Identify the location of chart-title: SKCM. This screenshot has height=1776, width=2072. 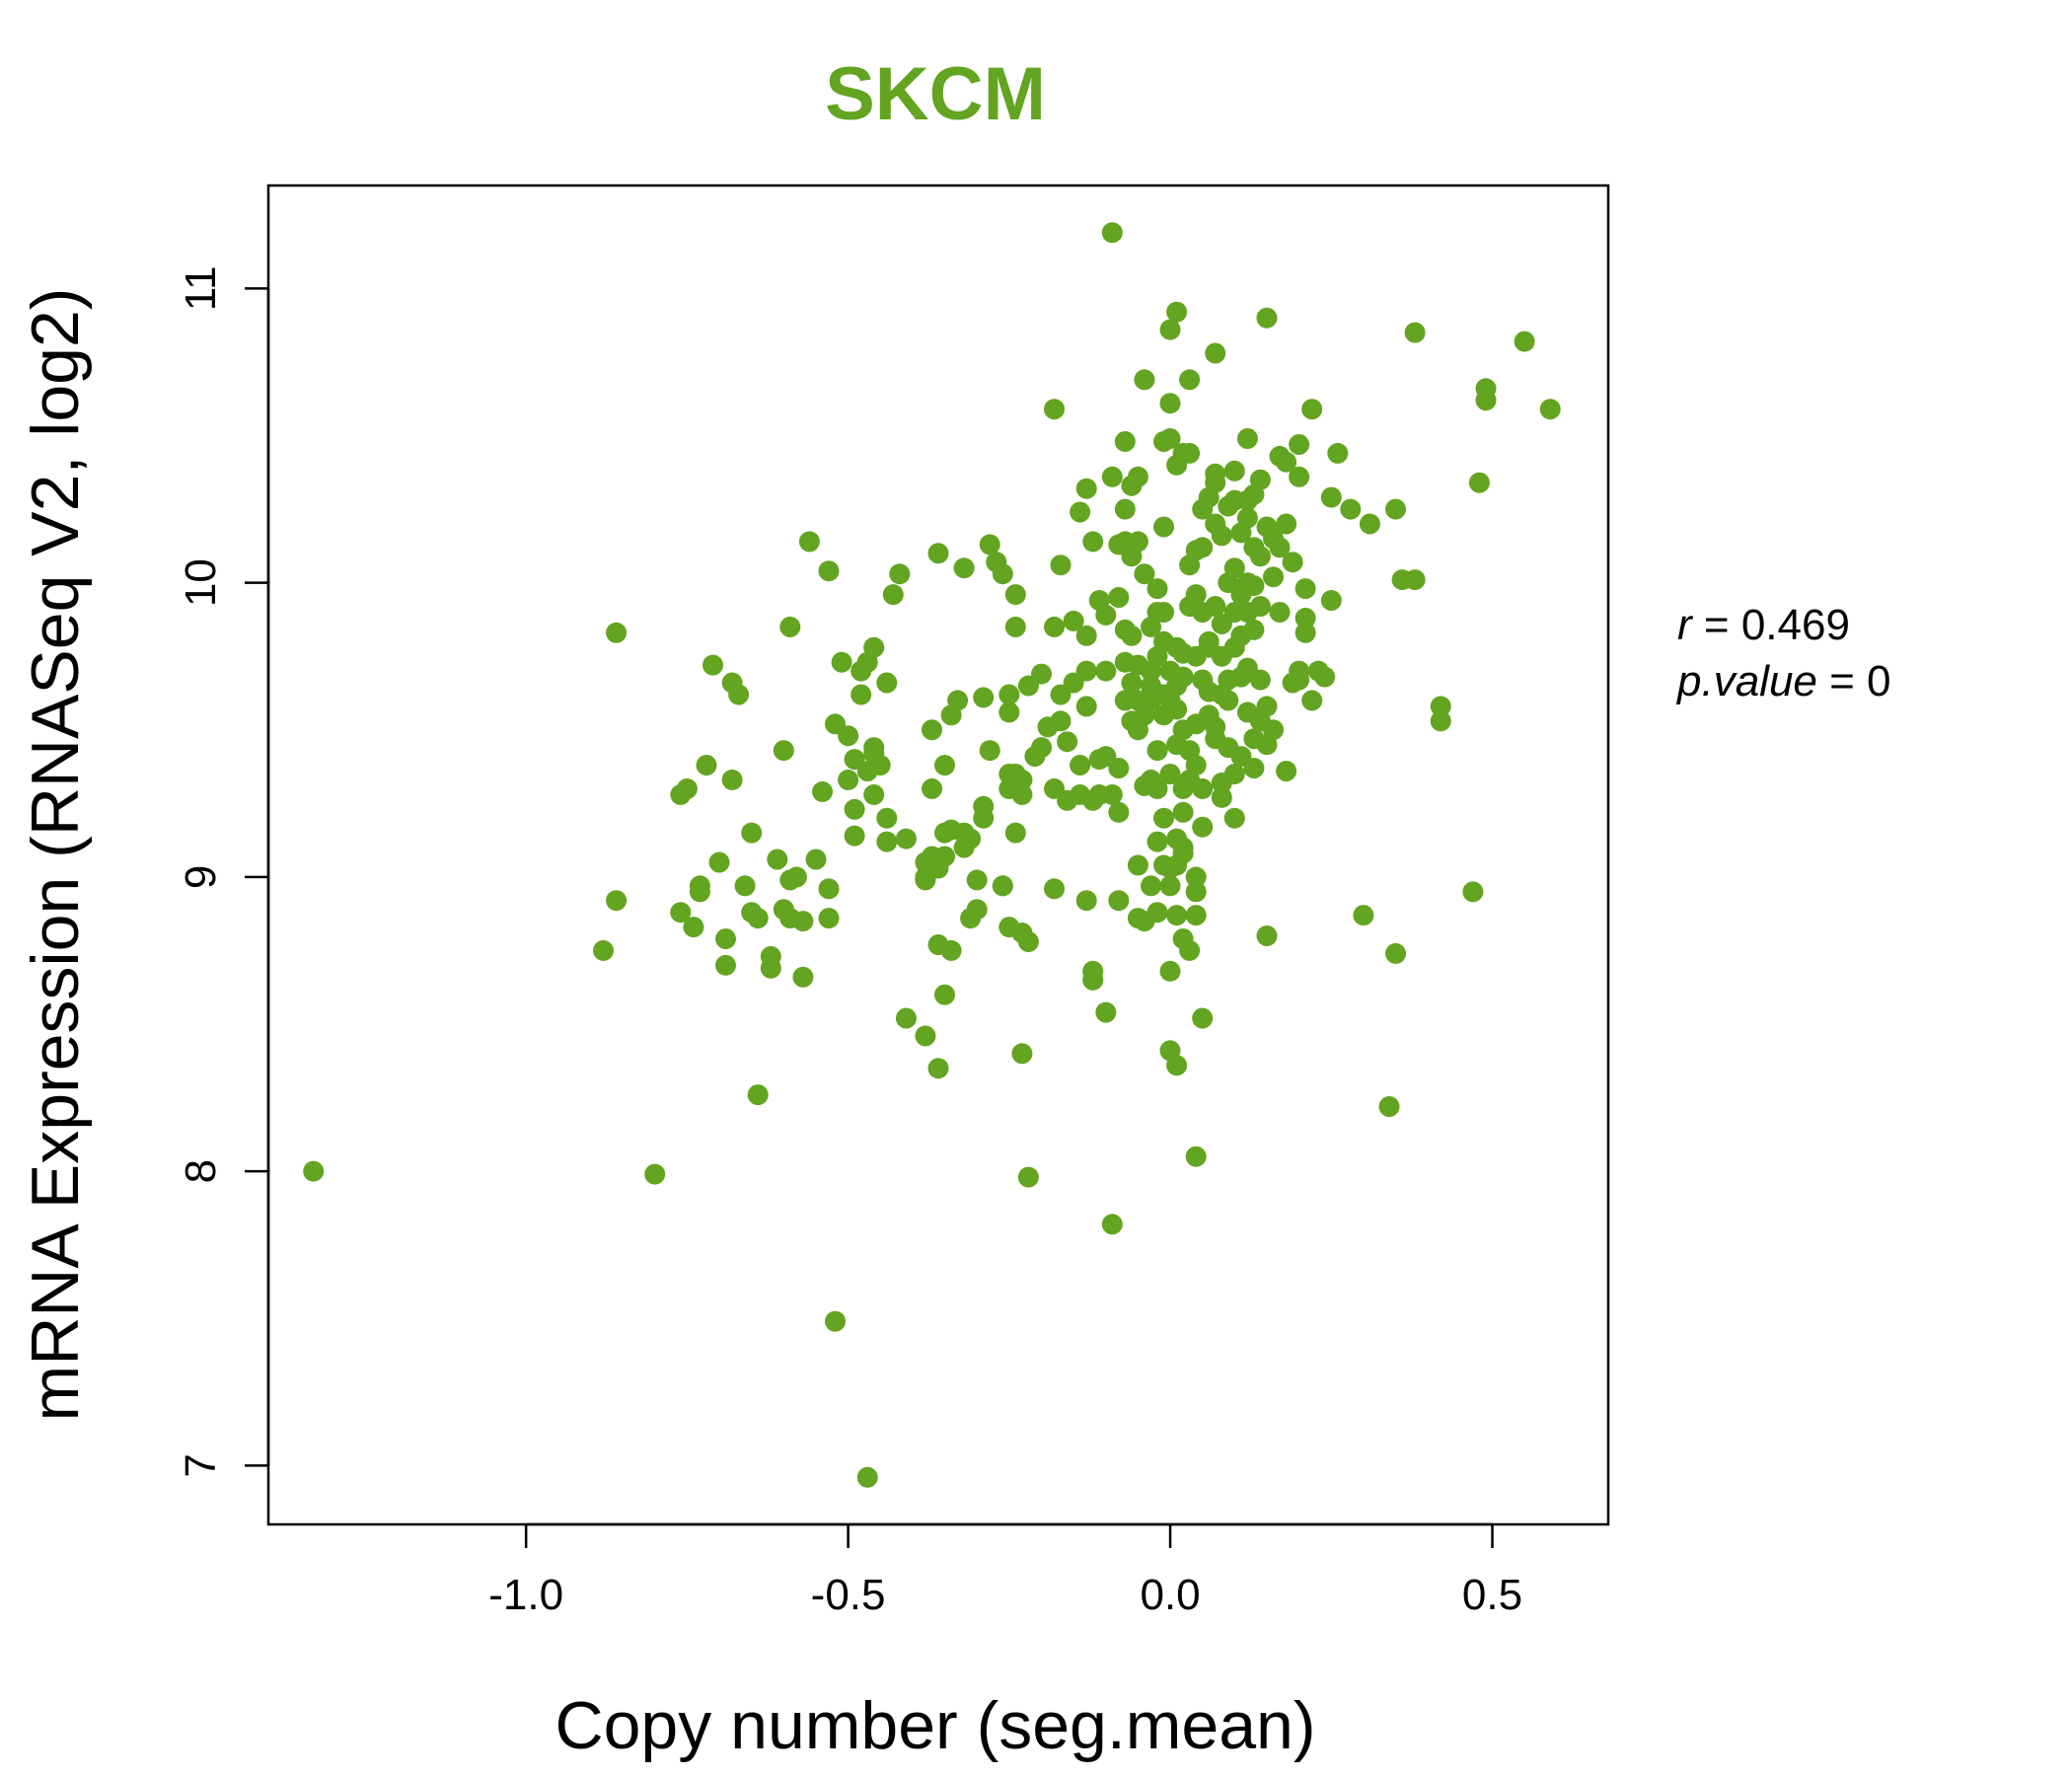
(936, 94).